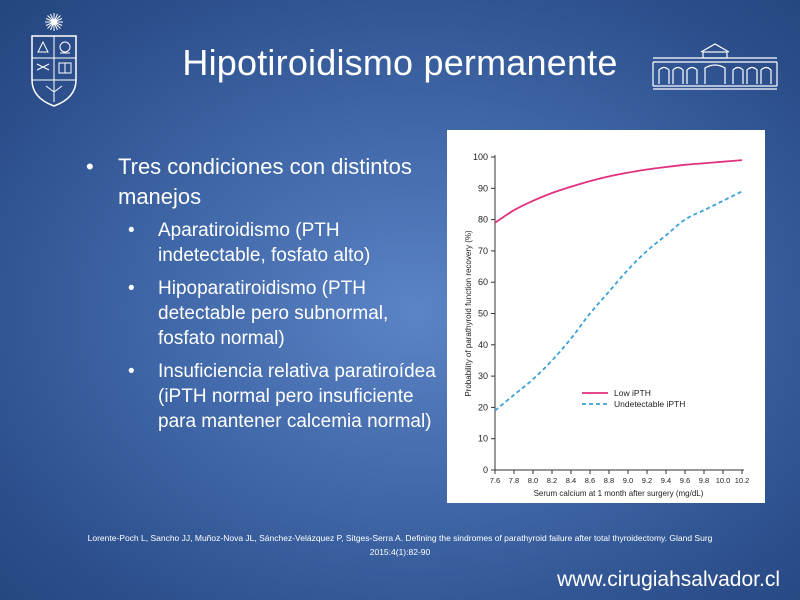 The width and height of the screenshot is (800, 600). I want to click on y-tick-label: 60, so click(483, 282).